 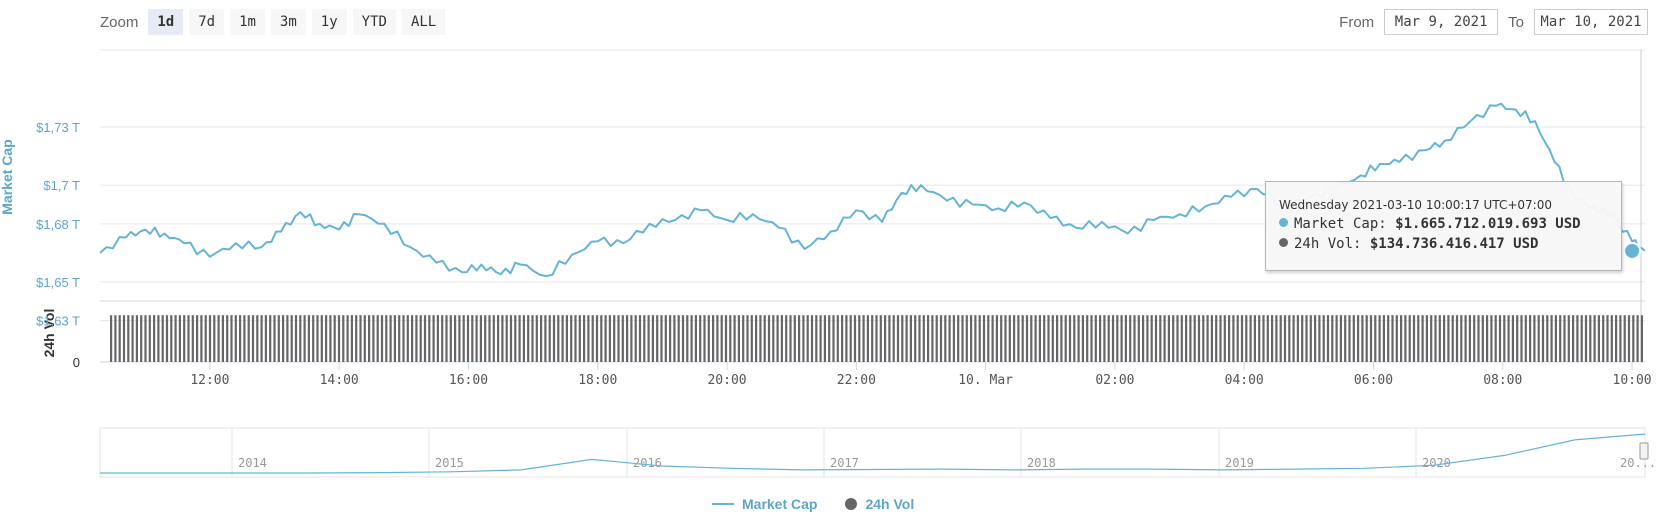 What do you see at coordinates (1644, 451) in the screenshot?
I see `navigator-handle` at bounding box center [1644, 451].